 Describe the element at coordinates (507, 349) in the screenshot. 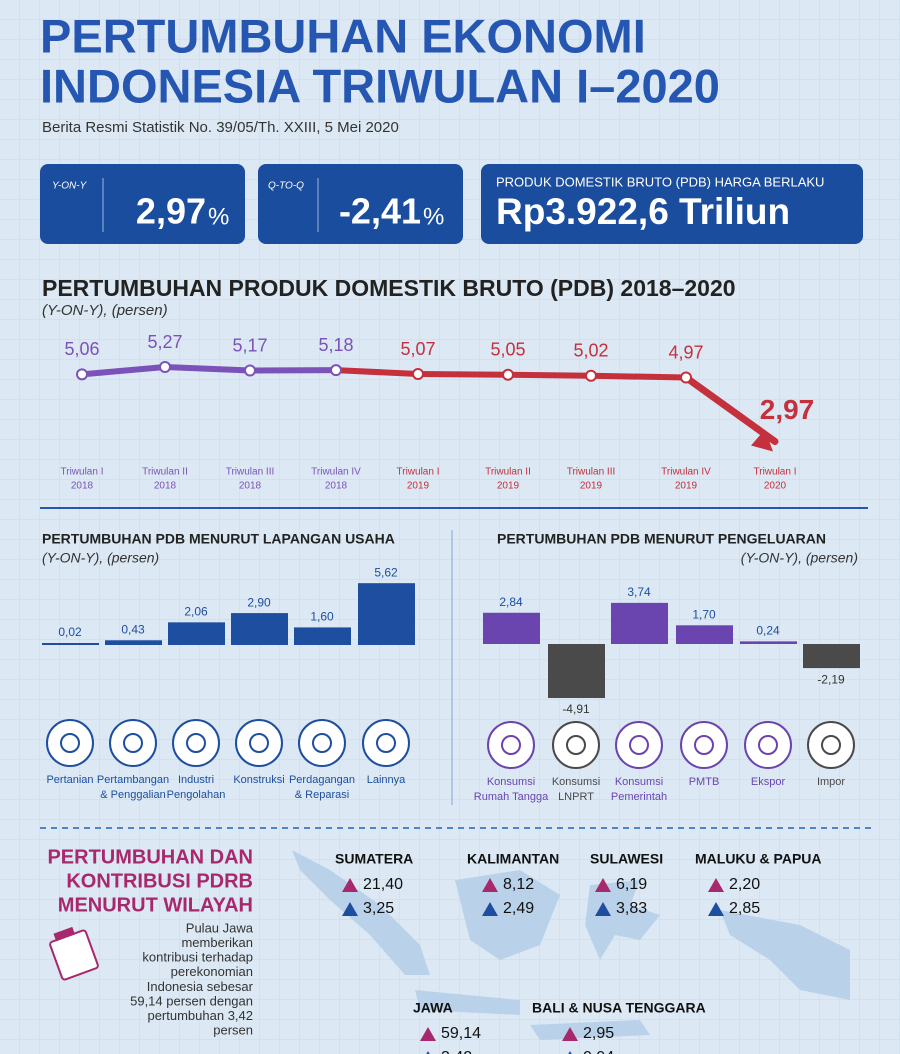

I see `value-label: 5,05` at that location.